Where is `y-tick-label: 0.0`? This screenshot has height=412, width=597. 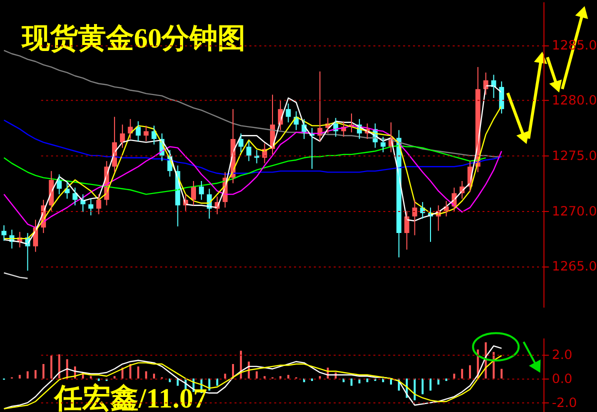 y-tick-label: 0.0 is located at coordinates (562, 379).